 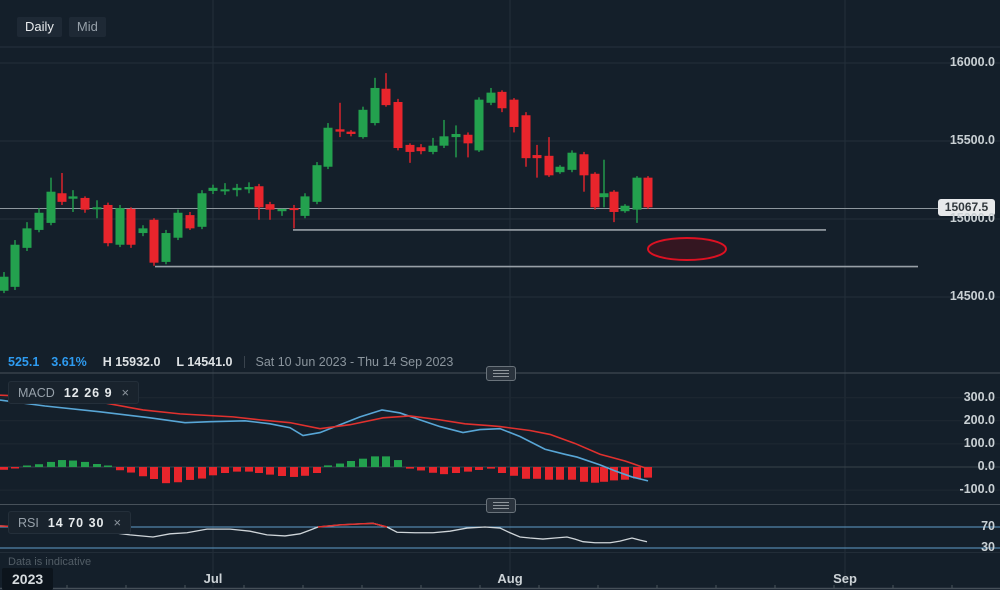 What do you see at coordinates (125, 392) in the screenshot?
I see `macd-close-icon: ×` at bounding box center [125, 392].